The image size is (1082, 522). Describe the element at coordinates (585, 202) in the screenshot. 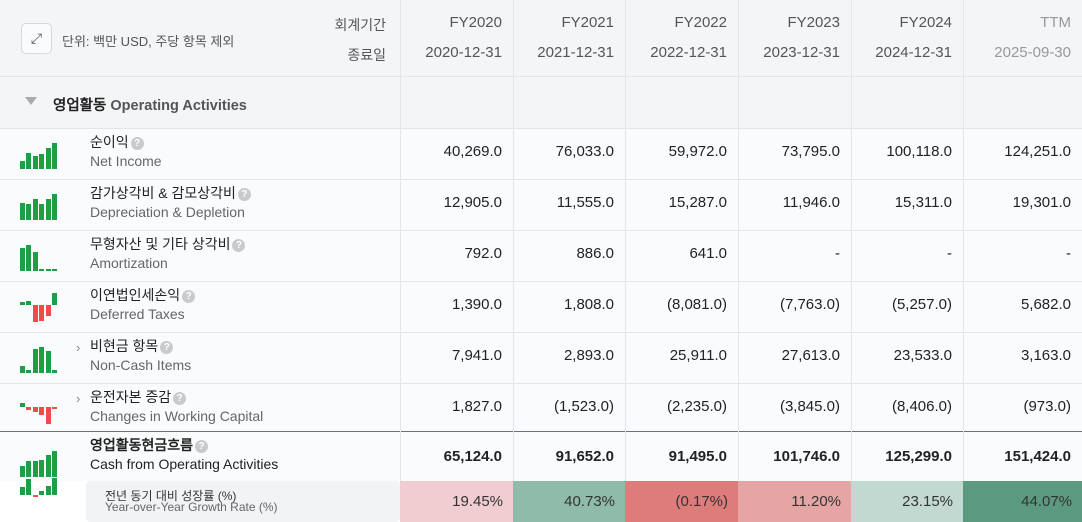

I see `value-cell: 11,555.0` at that location.